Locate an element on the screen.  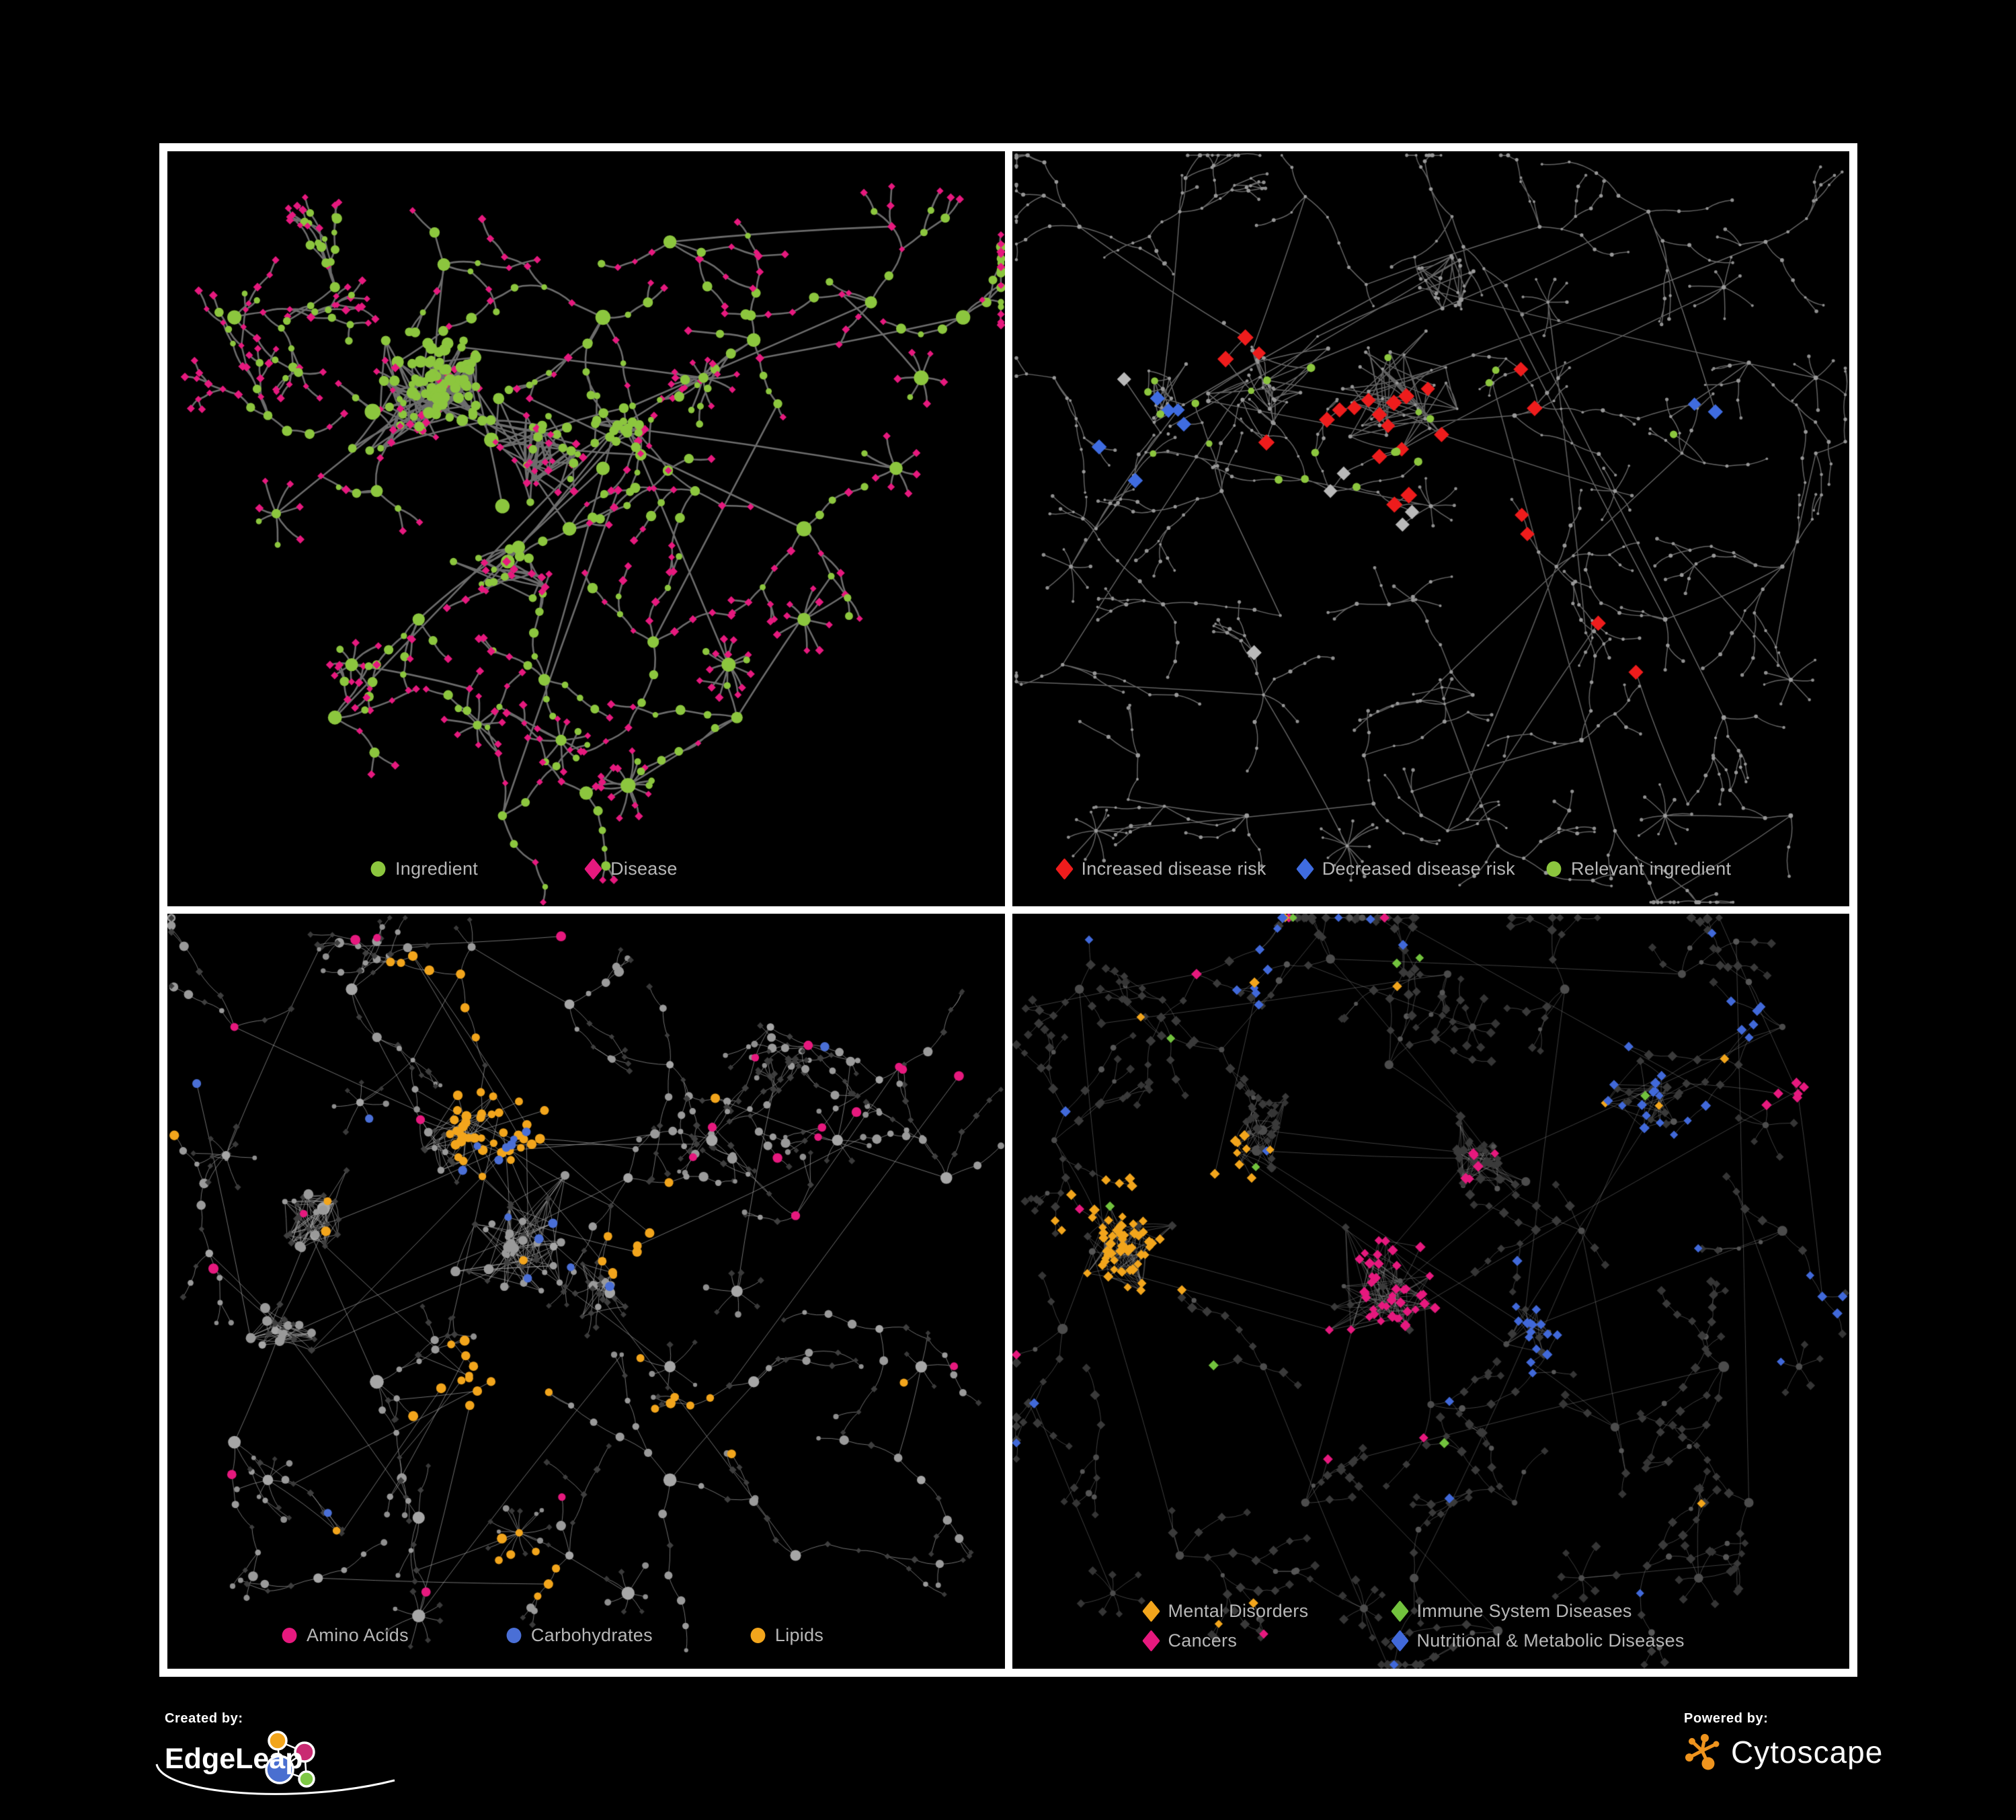
legend-label: Carbohydrates is located at coordinates (591, 1635).